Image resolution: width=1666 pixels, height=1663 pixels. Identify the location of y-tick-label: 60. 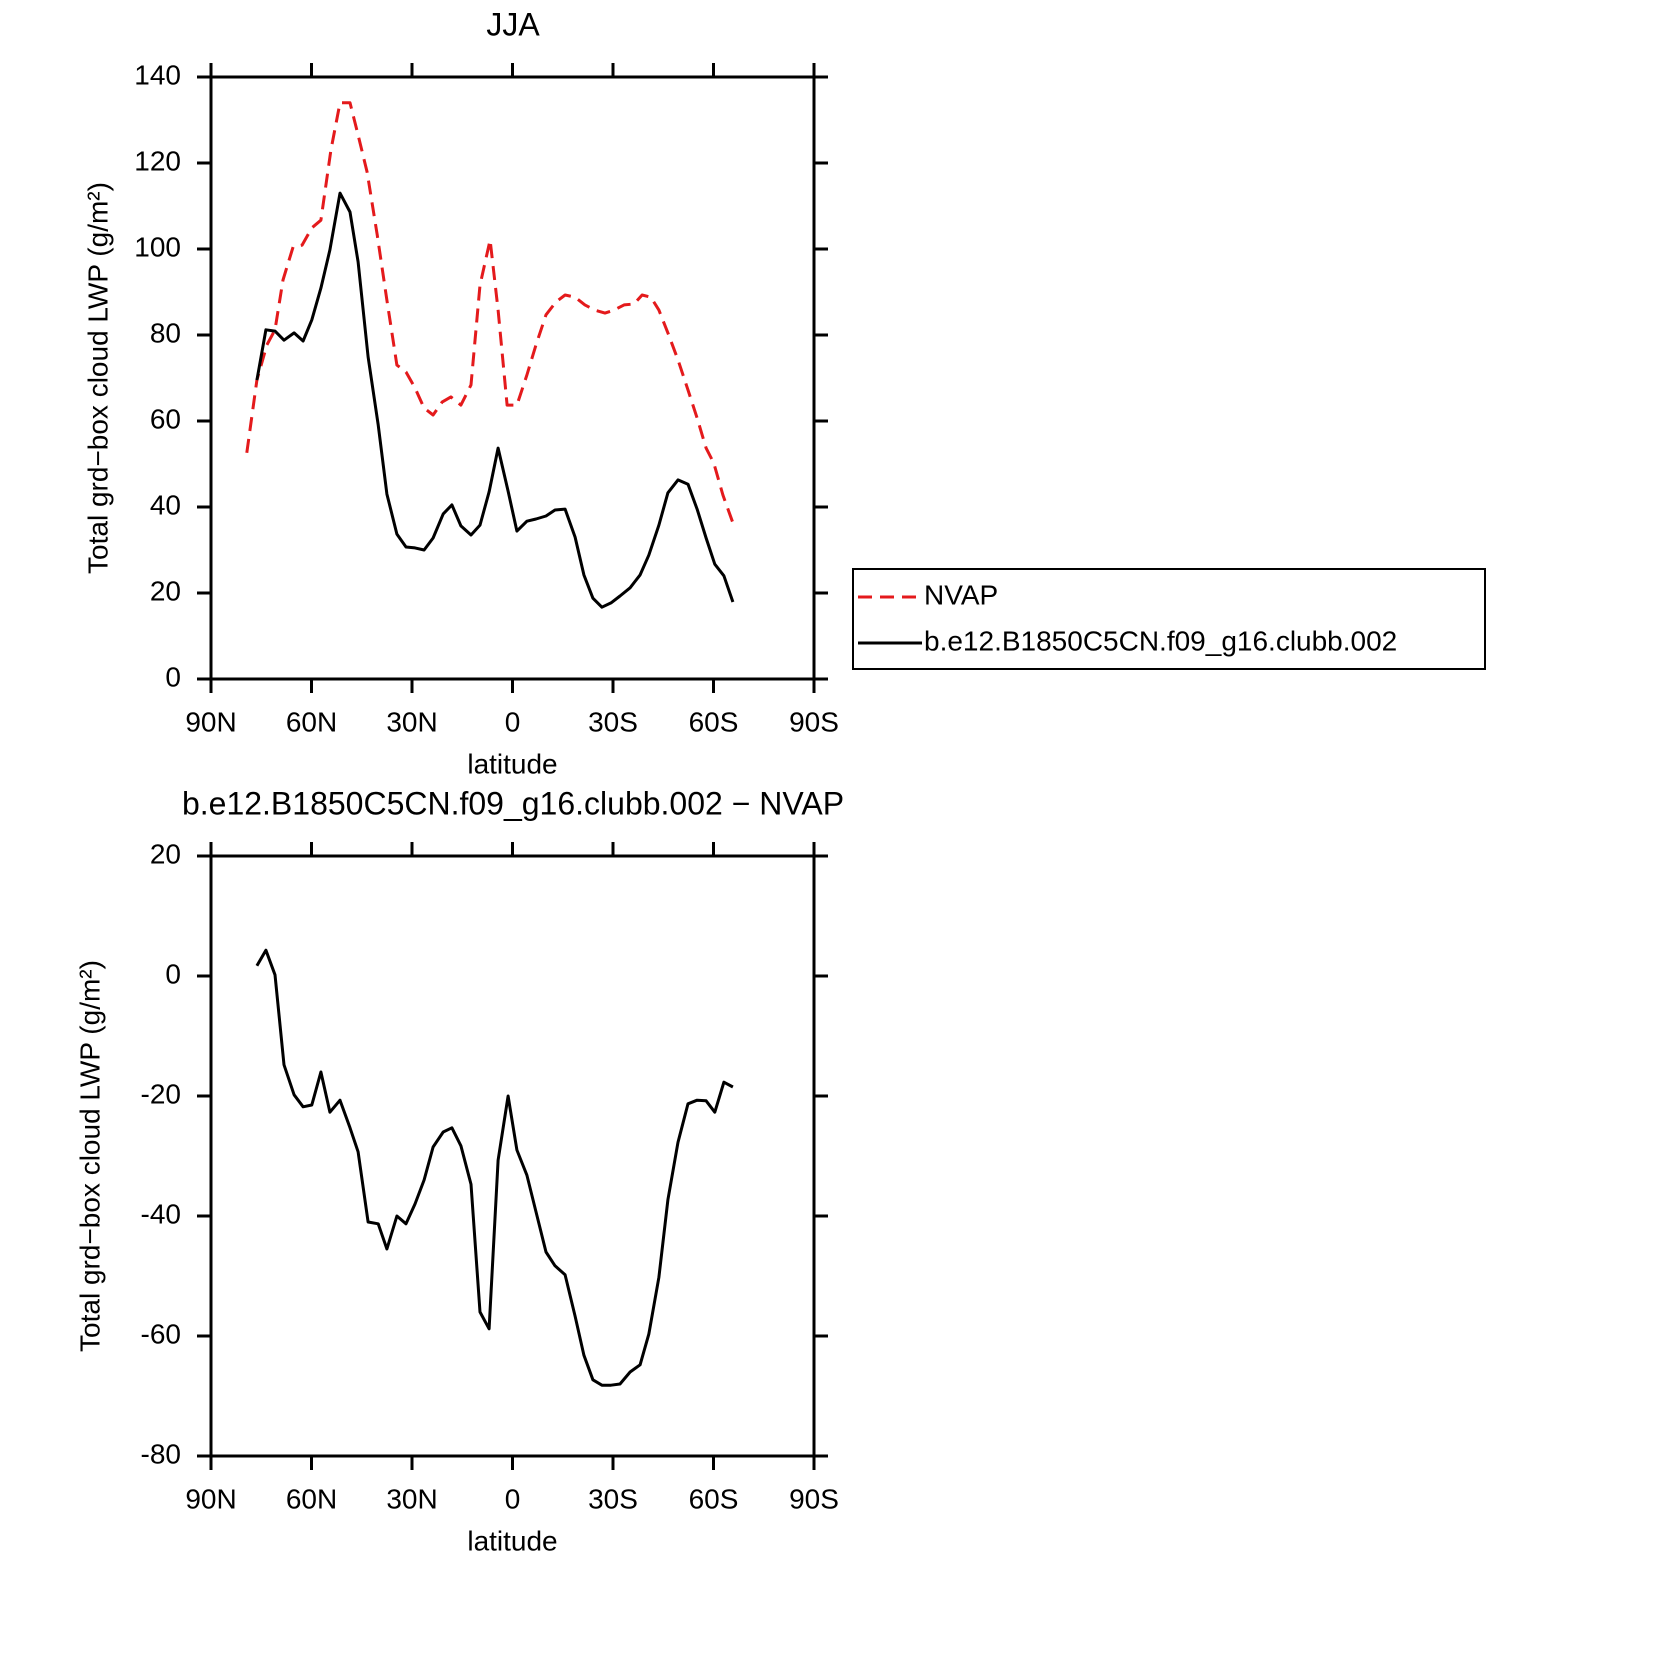
(165, 418).